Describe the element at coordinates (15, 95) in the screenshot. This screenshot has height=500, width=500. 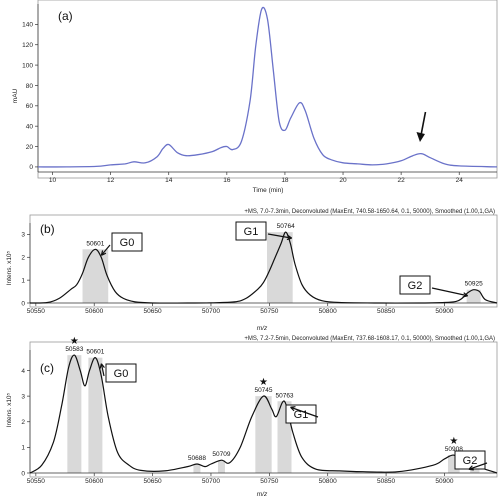
I see `panel-a-ylabel: mAU` at that location.